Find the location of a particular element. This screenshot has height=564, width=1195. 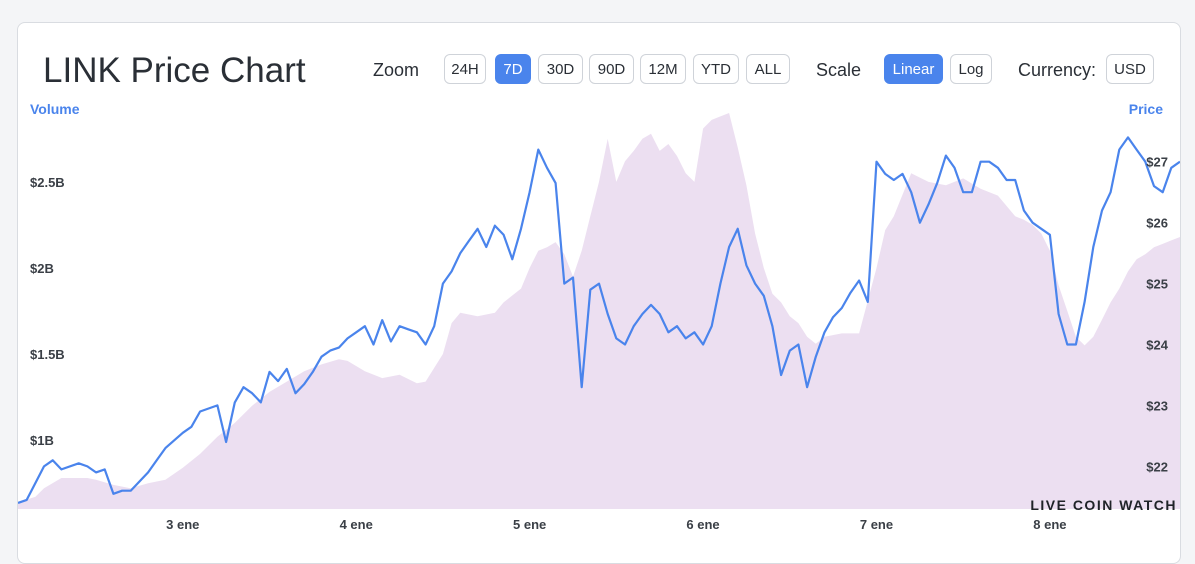

page-title: LINK Price Chart is located at coordinates (174, 70).